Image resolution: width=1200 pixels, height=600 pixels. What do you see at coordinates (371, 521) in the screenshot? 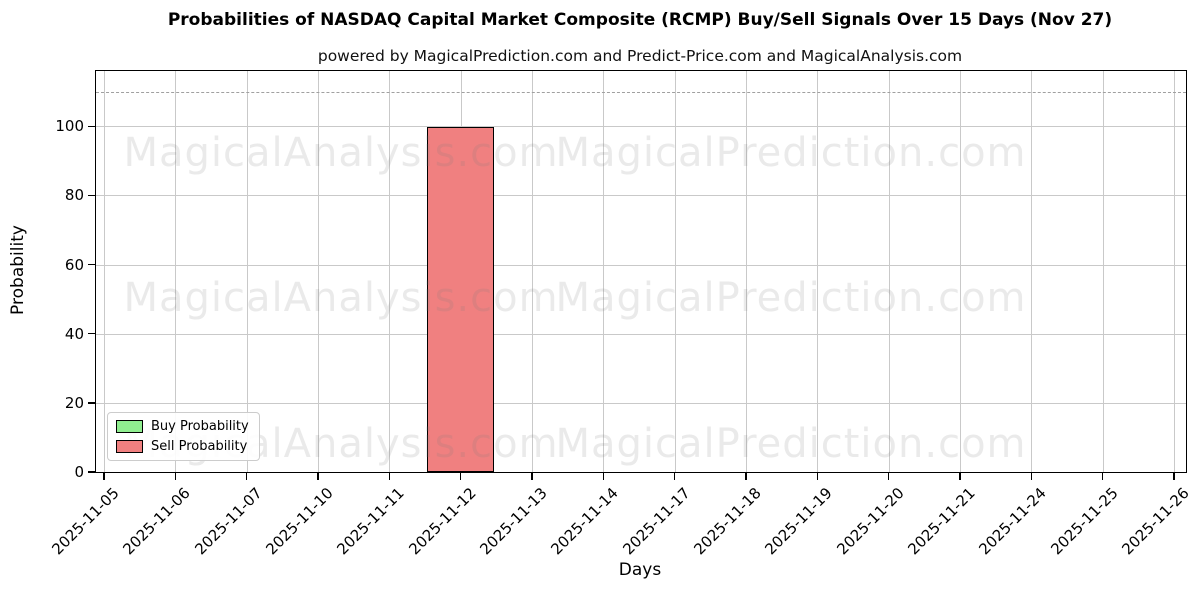
I see `x-tick-label: 2025-11-11` at bounding box center [371, 521].